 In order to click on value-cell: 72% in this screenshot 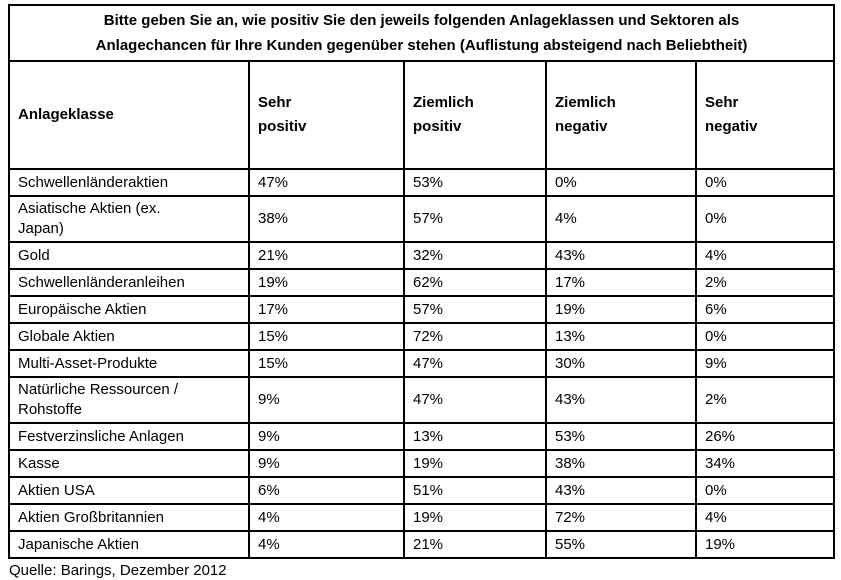, I will do `click(621, 517)`.